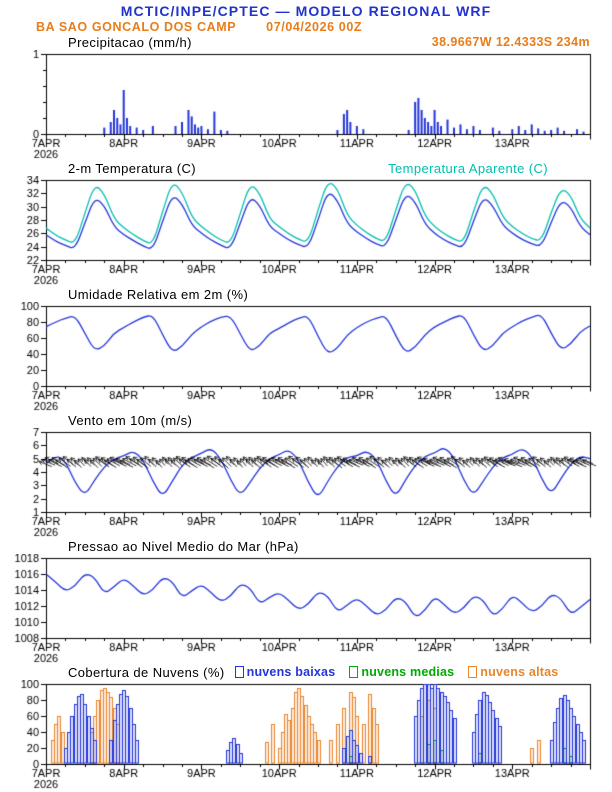 This screenshot has width=612, height=792. Describe the element at coordinates (473, 672) in the screenshot. I see `high-clouds-swatch-icon` at that location.